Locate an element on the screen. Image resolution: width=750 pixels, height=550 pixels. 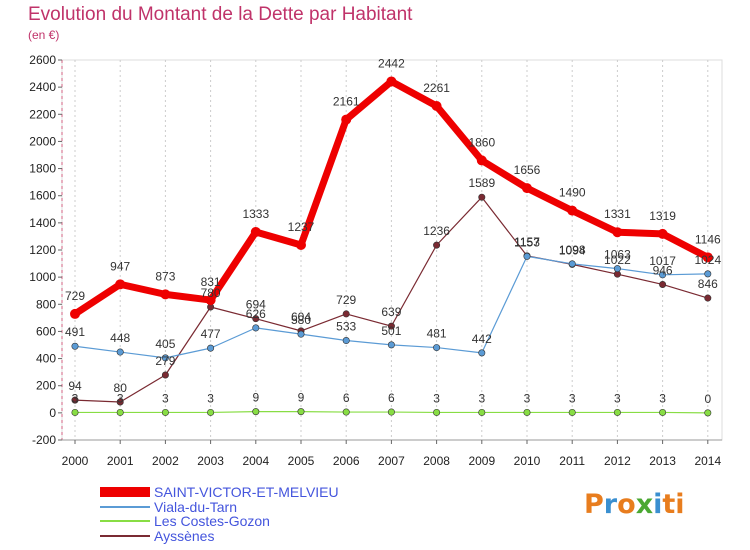
data-label: 448 is located at coordinates (120, 338).